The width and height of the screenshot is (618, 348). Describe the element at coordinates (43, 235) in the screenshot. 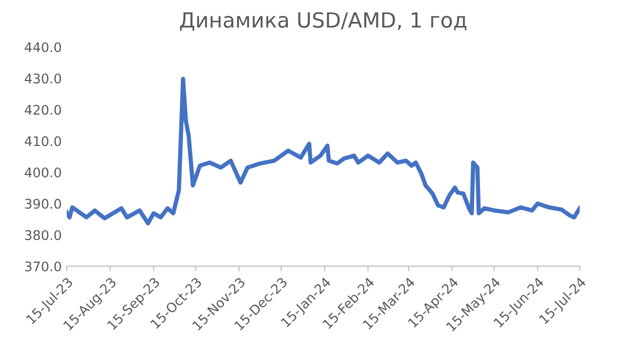

I see `y-tick-label: 380.0` at that location.